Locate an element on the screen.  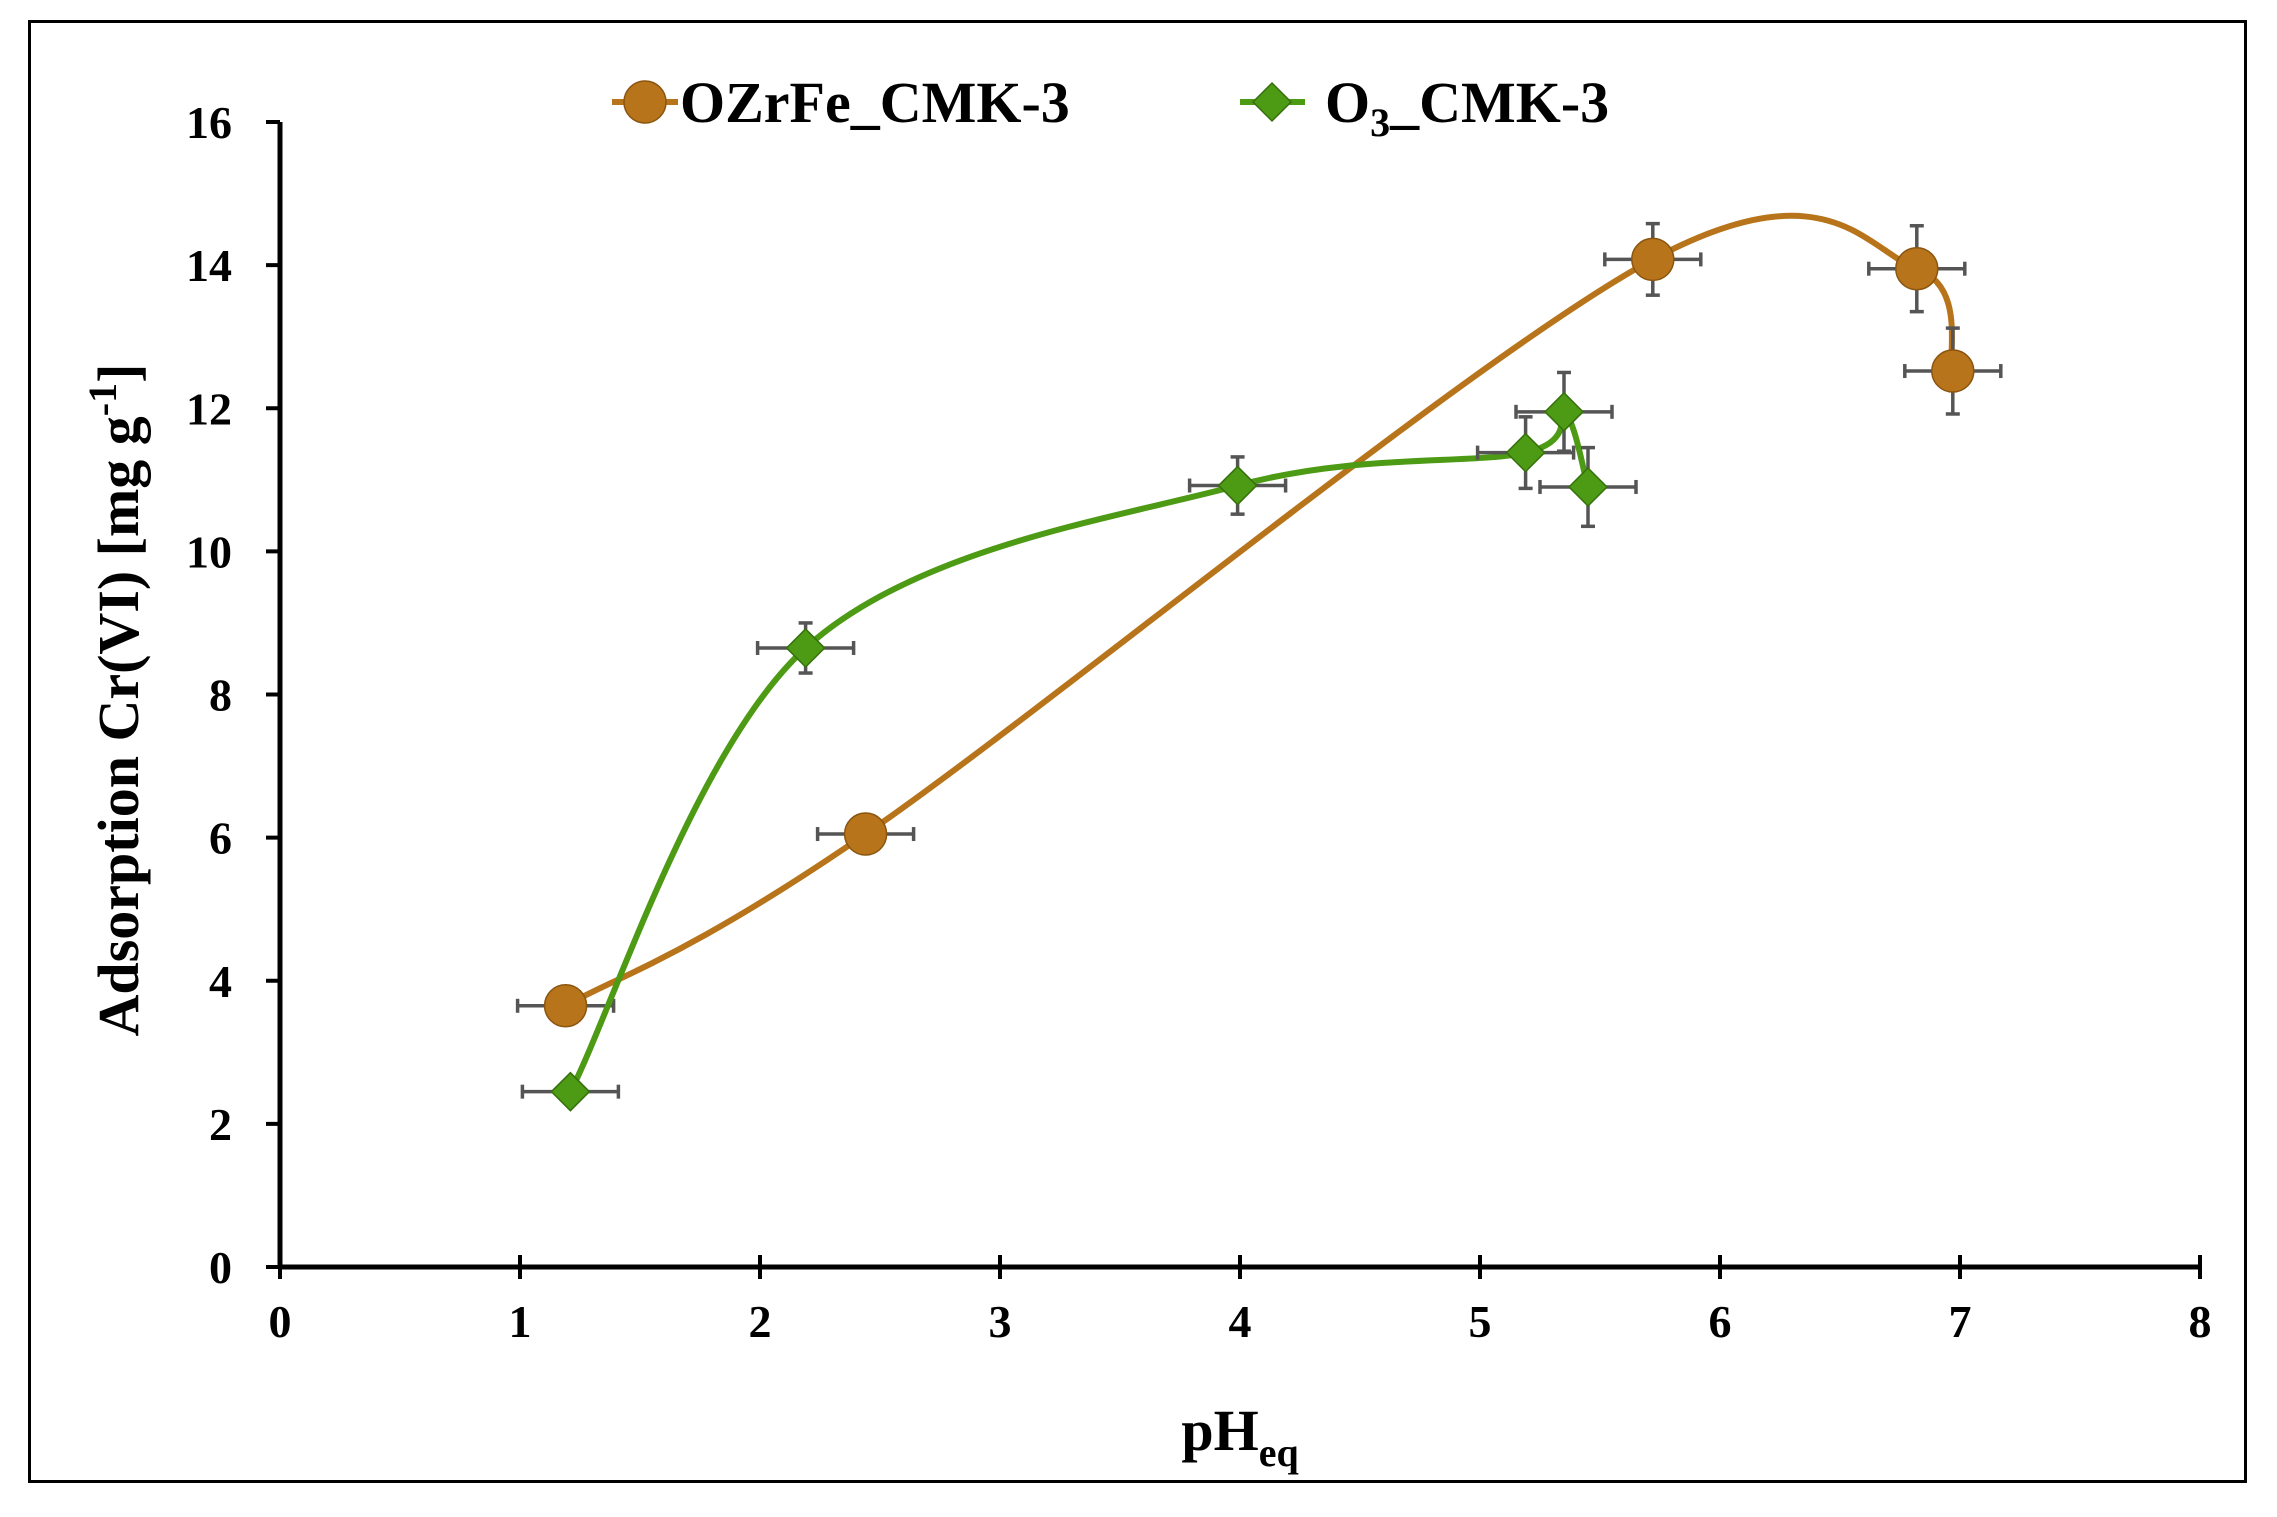
x-axis-title: pHeq is located at coordinates (1239, 1436).